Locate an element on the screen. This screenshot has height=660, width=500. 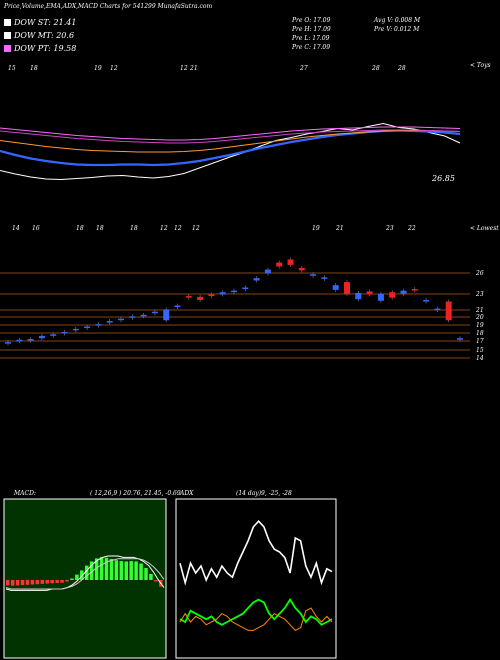
price-level-label: 17 is located at coordinates (480, 341).